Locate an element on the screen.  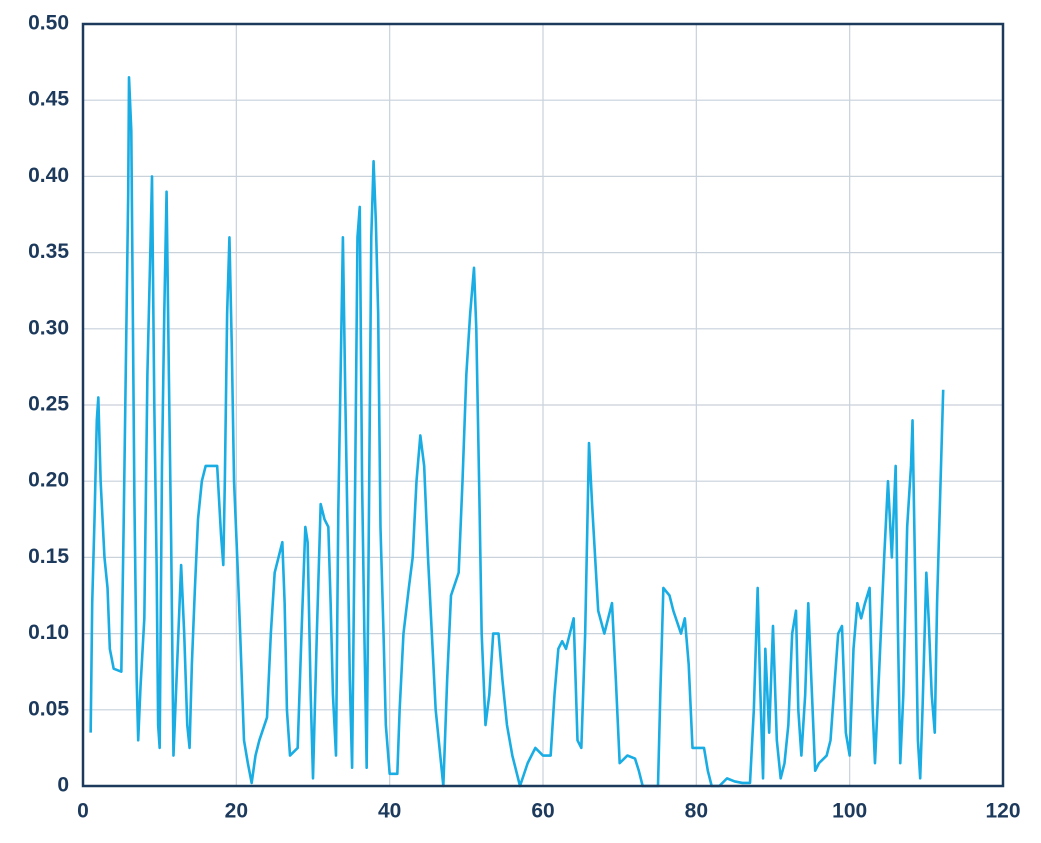
y-tick-label: 0.50 is located at coordinates (48, 23).